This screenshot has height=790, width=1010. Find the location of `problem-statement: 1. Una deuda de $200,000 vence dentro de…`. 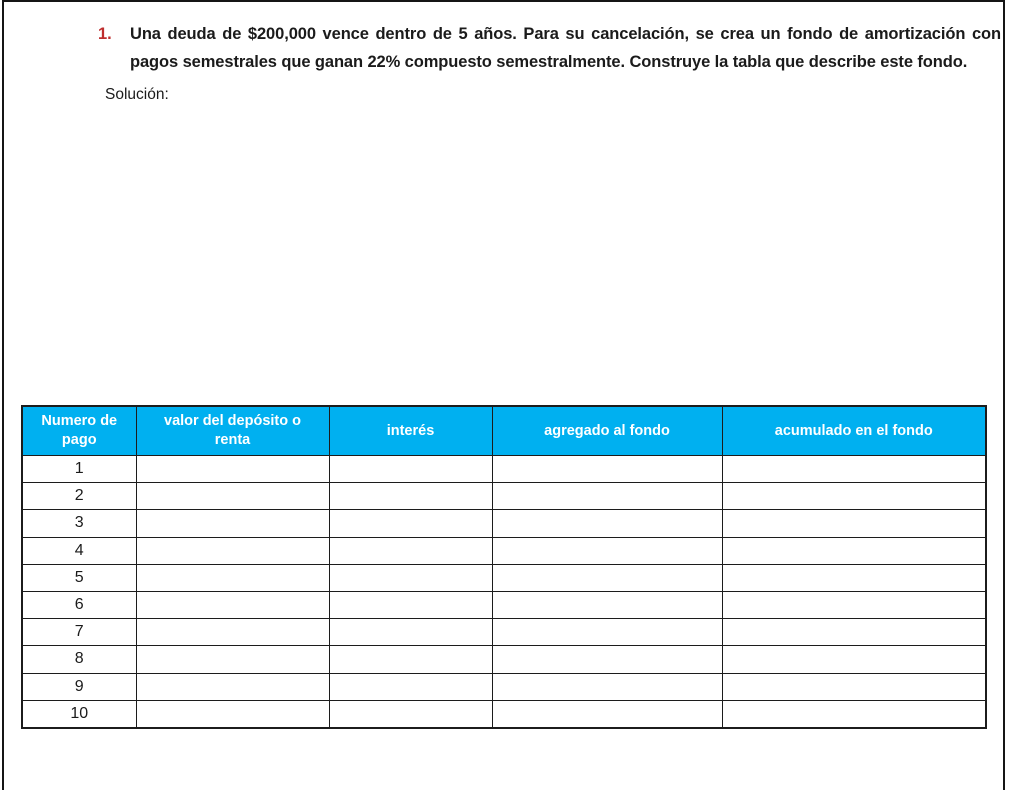

problem-statement: 1. Una deuda de $200,000 vence dentro de… is located at coordinates (550, 48).